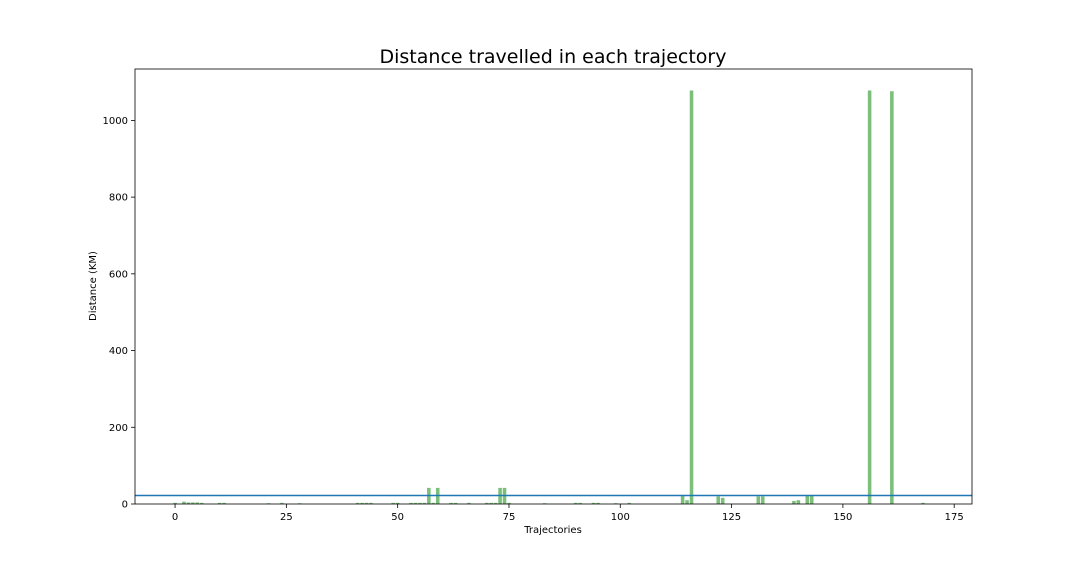 The image size is (1080, 576). I want to click on y-tick-label: 600, so click(118, 274).